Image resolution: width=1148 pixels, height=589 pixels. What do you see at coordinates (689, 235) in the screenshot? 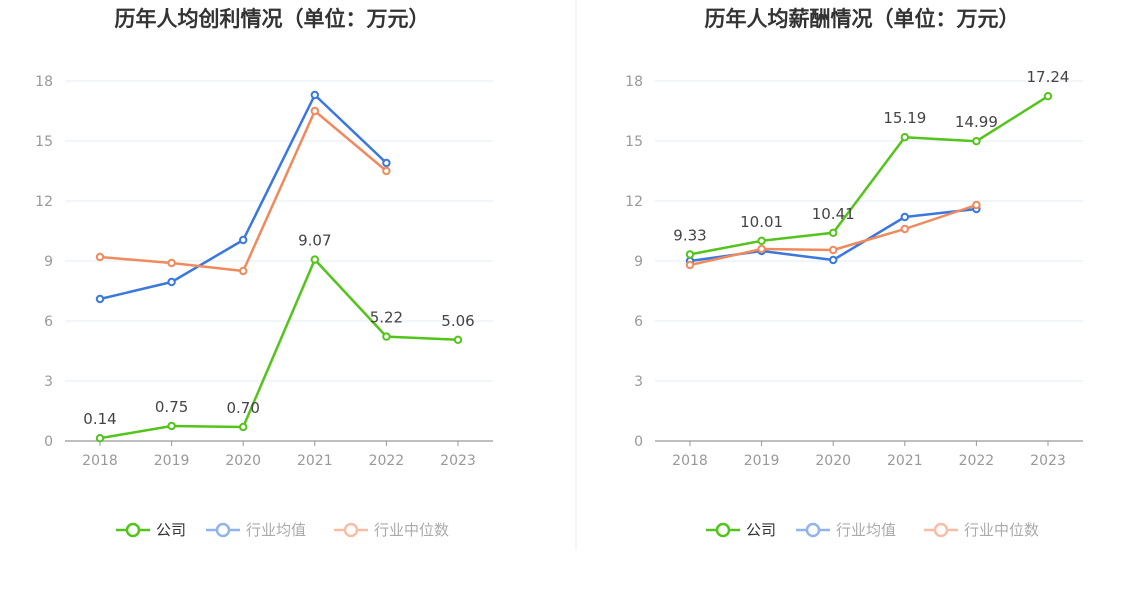
I see `data-label: 9.33` at bounding box center [689, 235].